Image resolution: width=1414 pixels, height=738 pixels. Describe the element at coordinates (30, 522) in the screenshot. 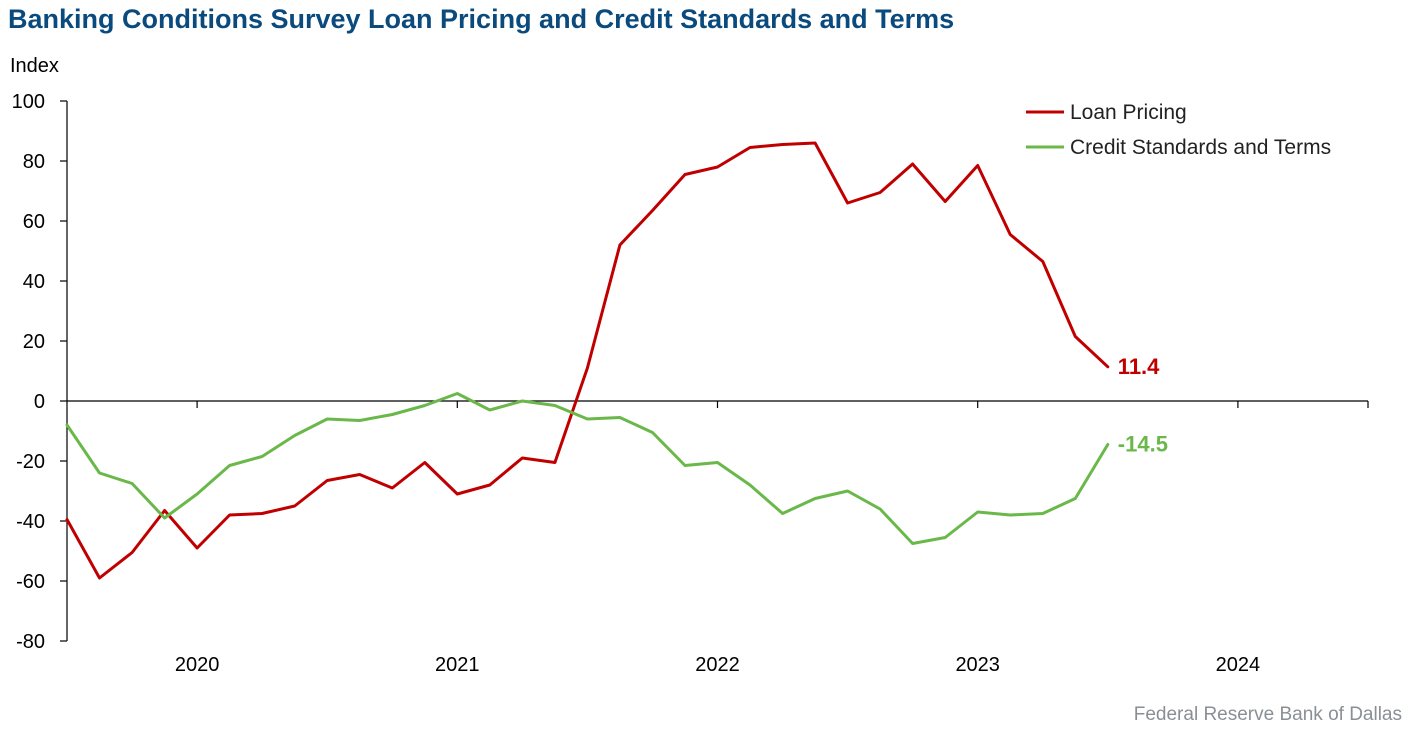

I see `y-tick-label: -40` at that location.